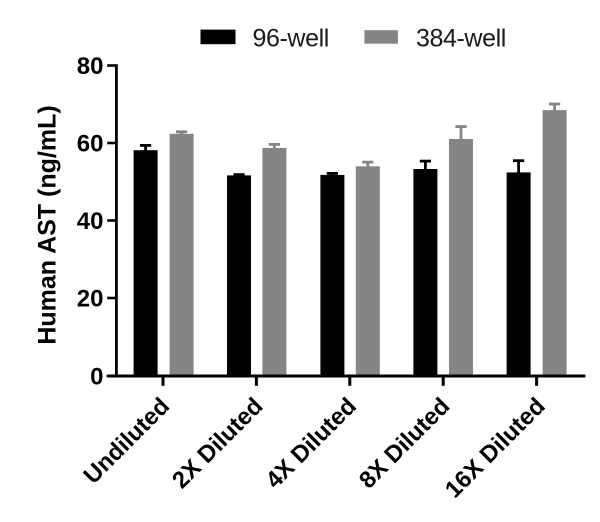 The image size is (600, 522). Describe the element at coordinates (90, 299) in the screenshot. I see `svg-text: 20` at that location.